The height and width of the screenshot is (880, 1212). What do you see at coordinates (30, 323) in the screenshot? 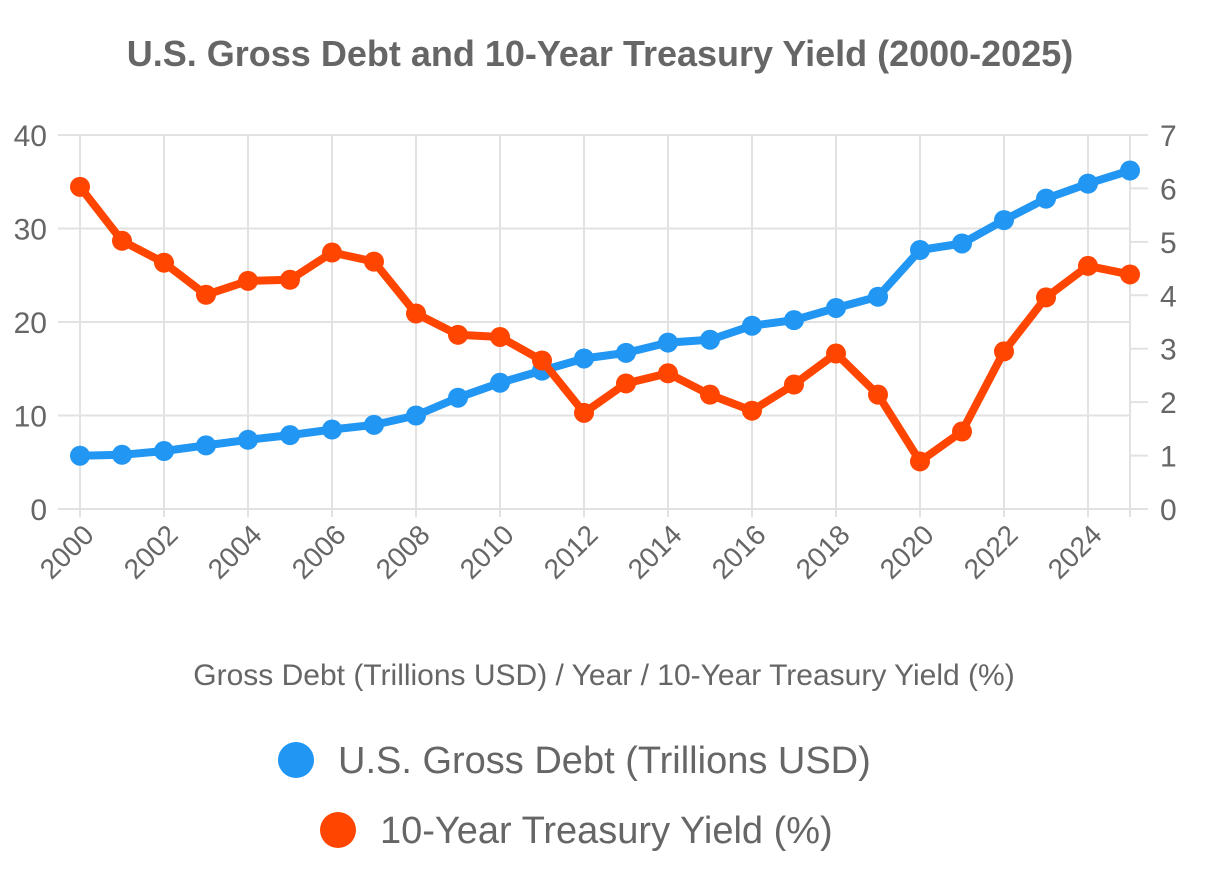
I see `y-left-tick-label: 20` at bounding box center [30, 323].